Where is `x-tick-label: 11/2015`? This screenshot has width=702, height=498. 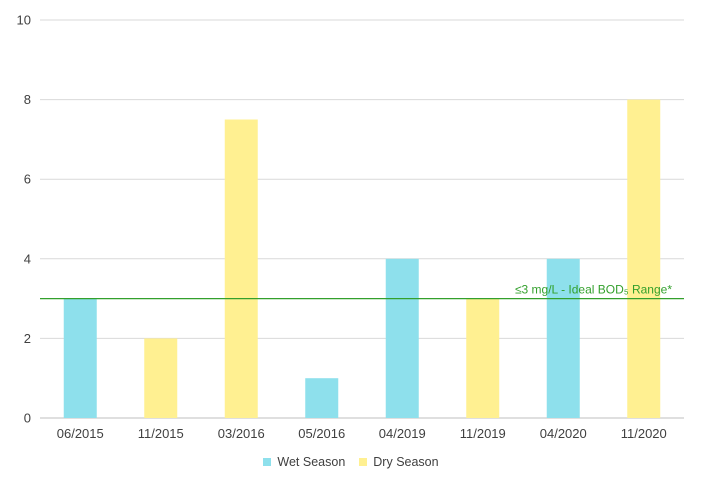 x-tick-label: 11/2015 is located at coordinates (161, 433).